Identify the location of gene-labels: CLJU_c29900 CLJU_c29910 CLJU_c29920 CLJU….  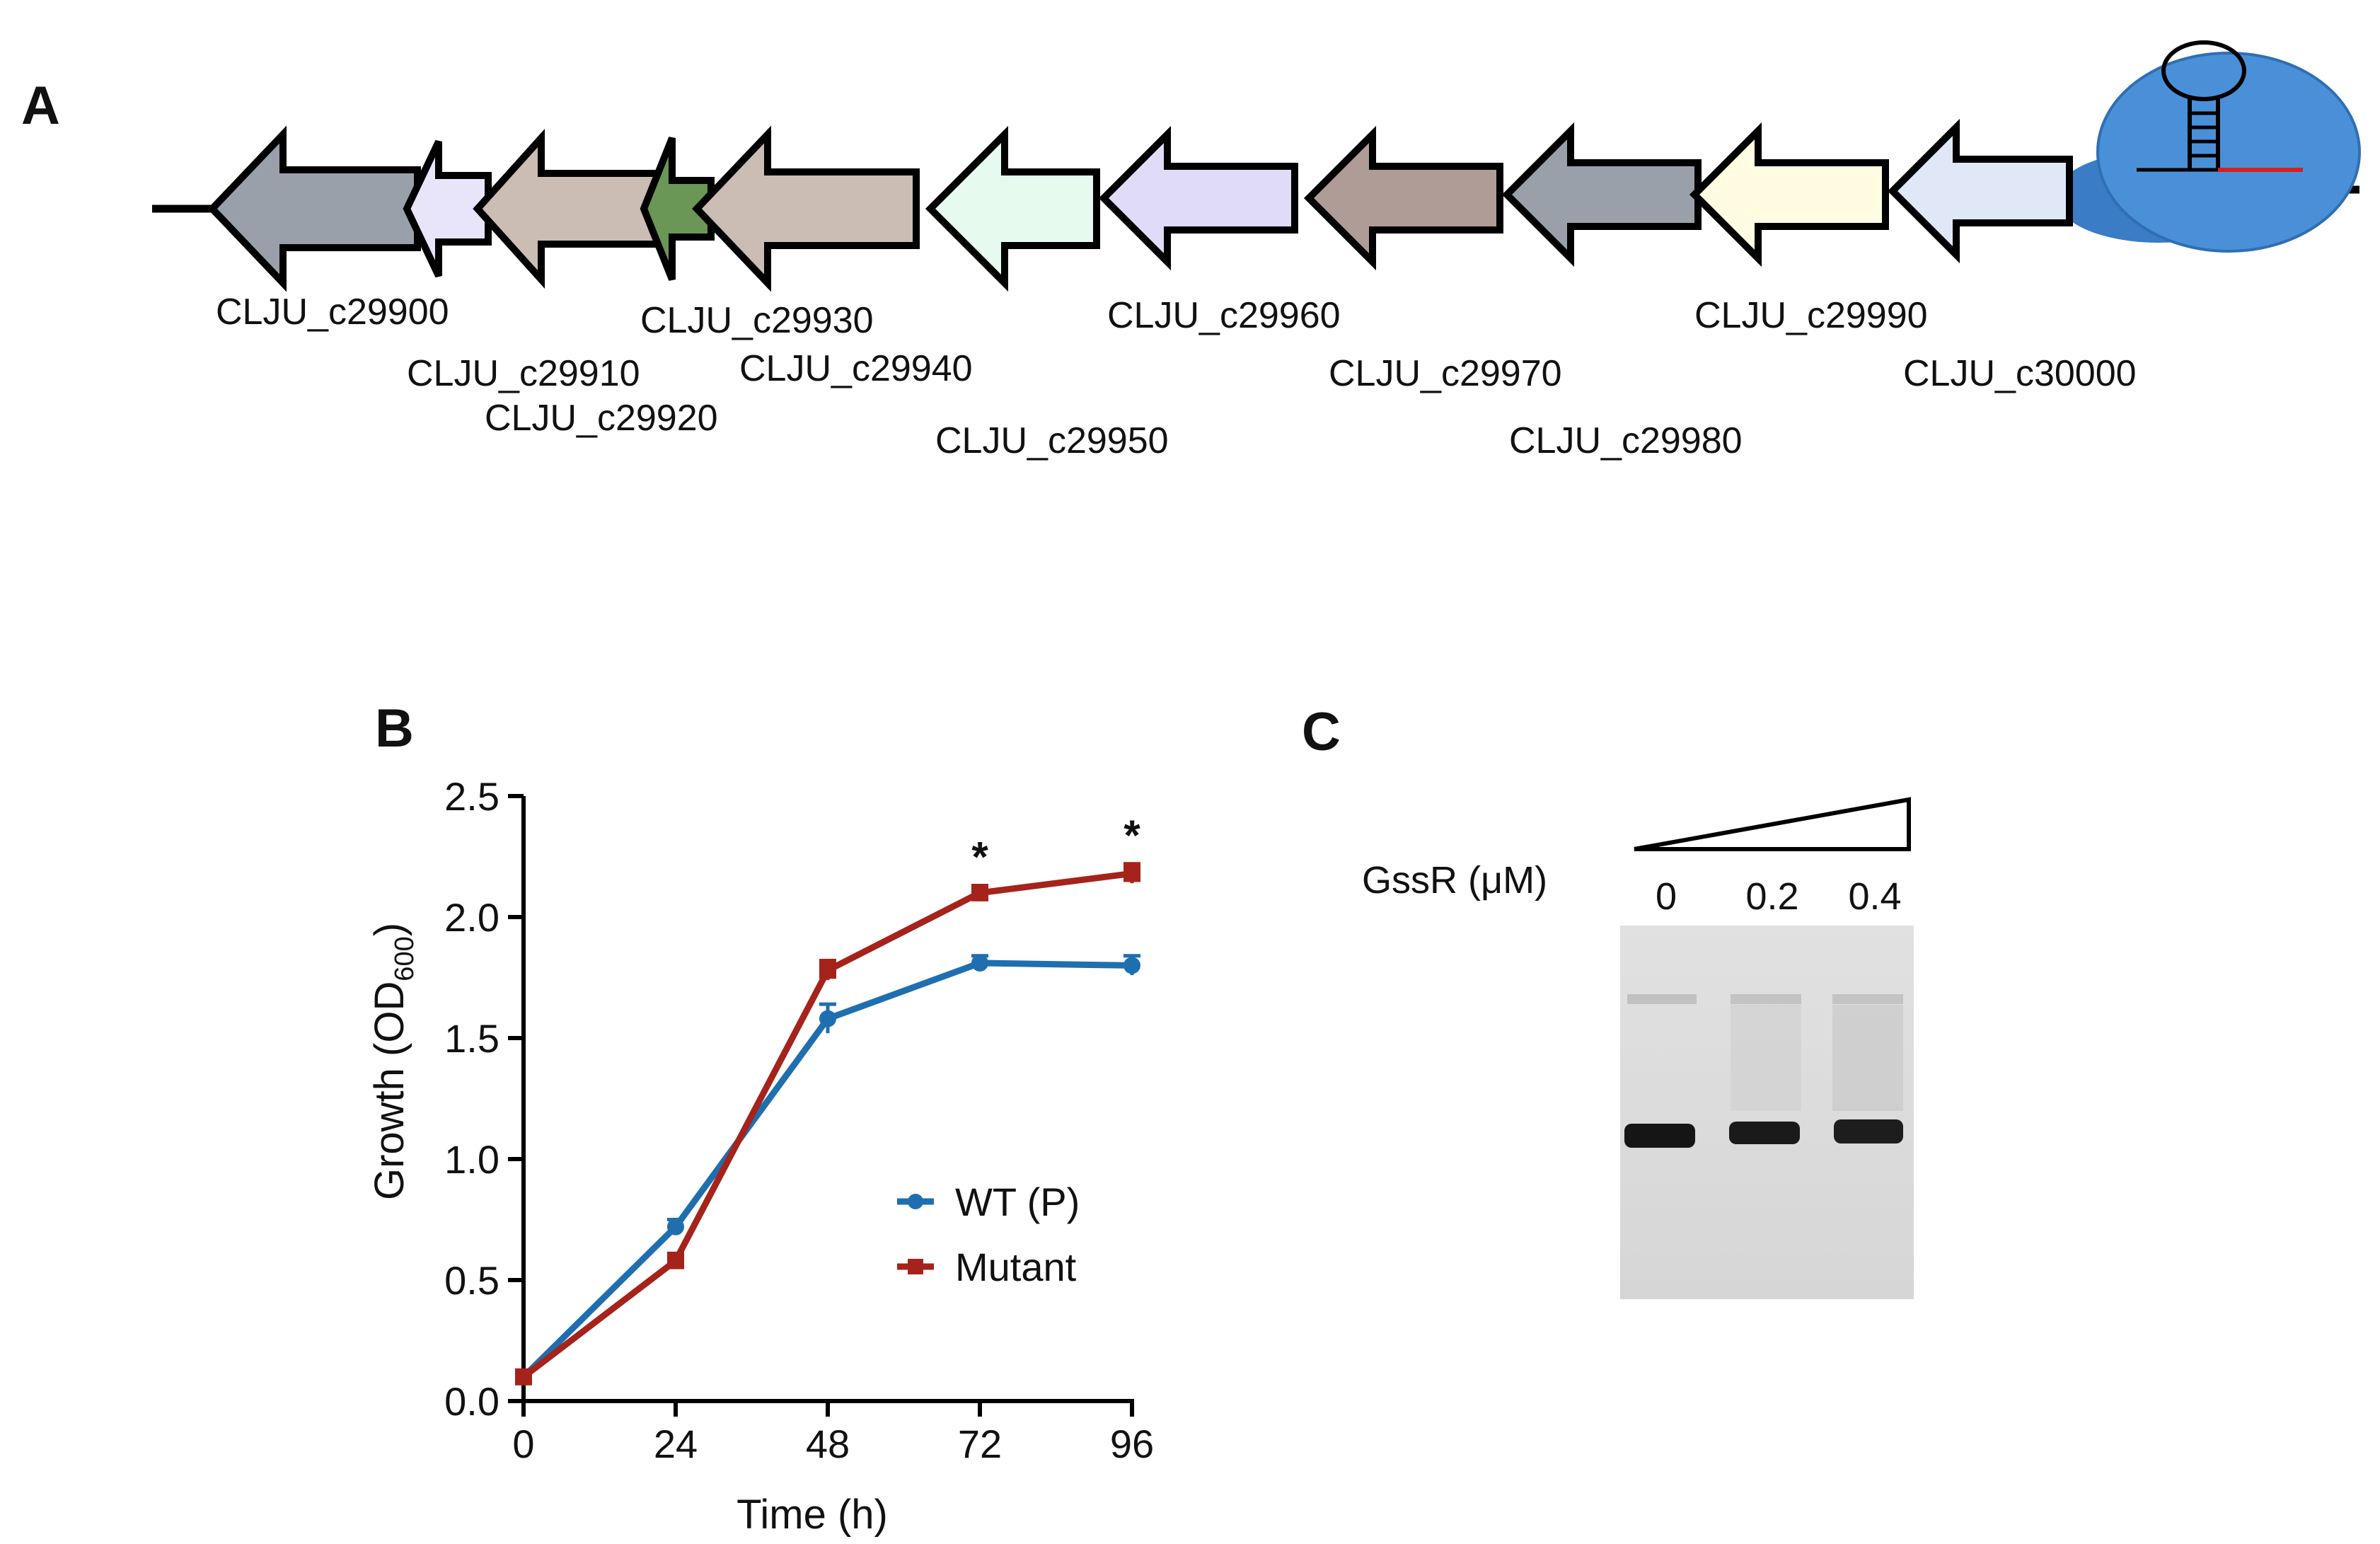
(1176, 376).